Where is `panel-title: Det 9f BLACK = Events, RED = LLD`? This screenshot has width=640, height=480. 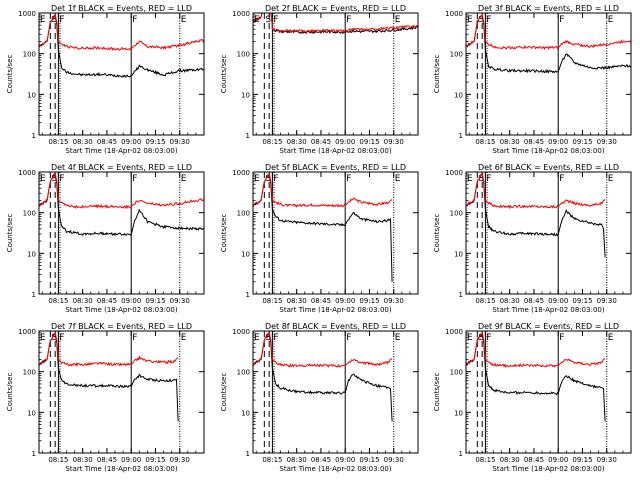 panel-title: Det 9f BLACK = Events, RED = LLD is located at coordinates (548, 326).